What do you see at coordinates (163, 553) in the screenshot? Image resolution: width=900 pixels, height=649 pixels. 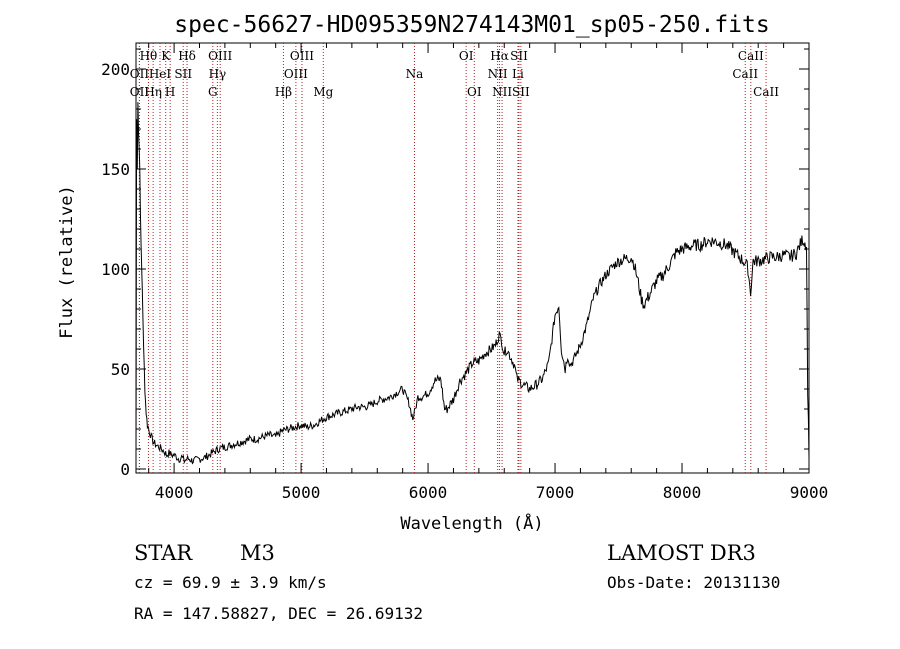 I see `object-class: STAR` at bounding box center [163, 553].